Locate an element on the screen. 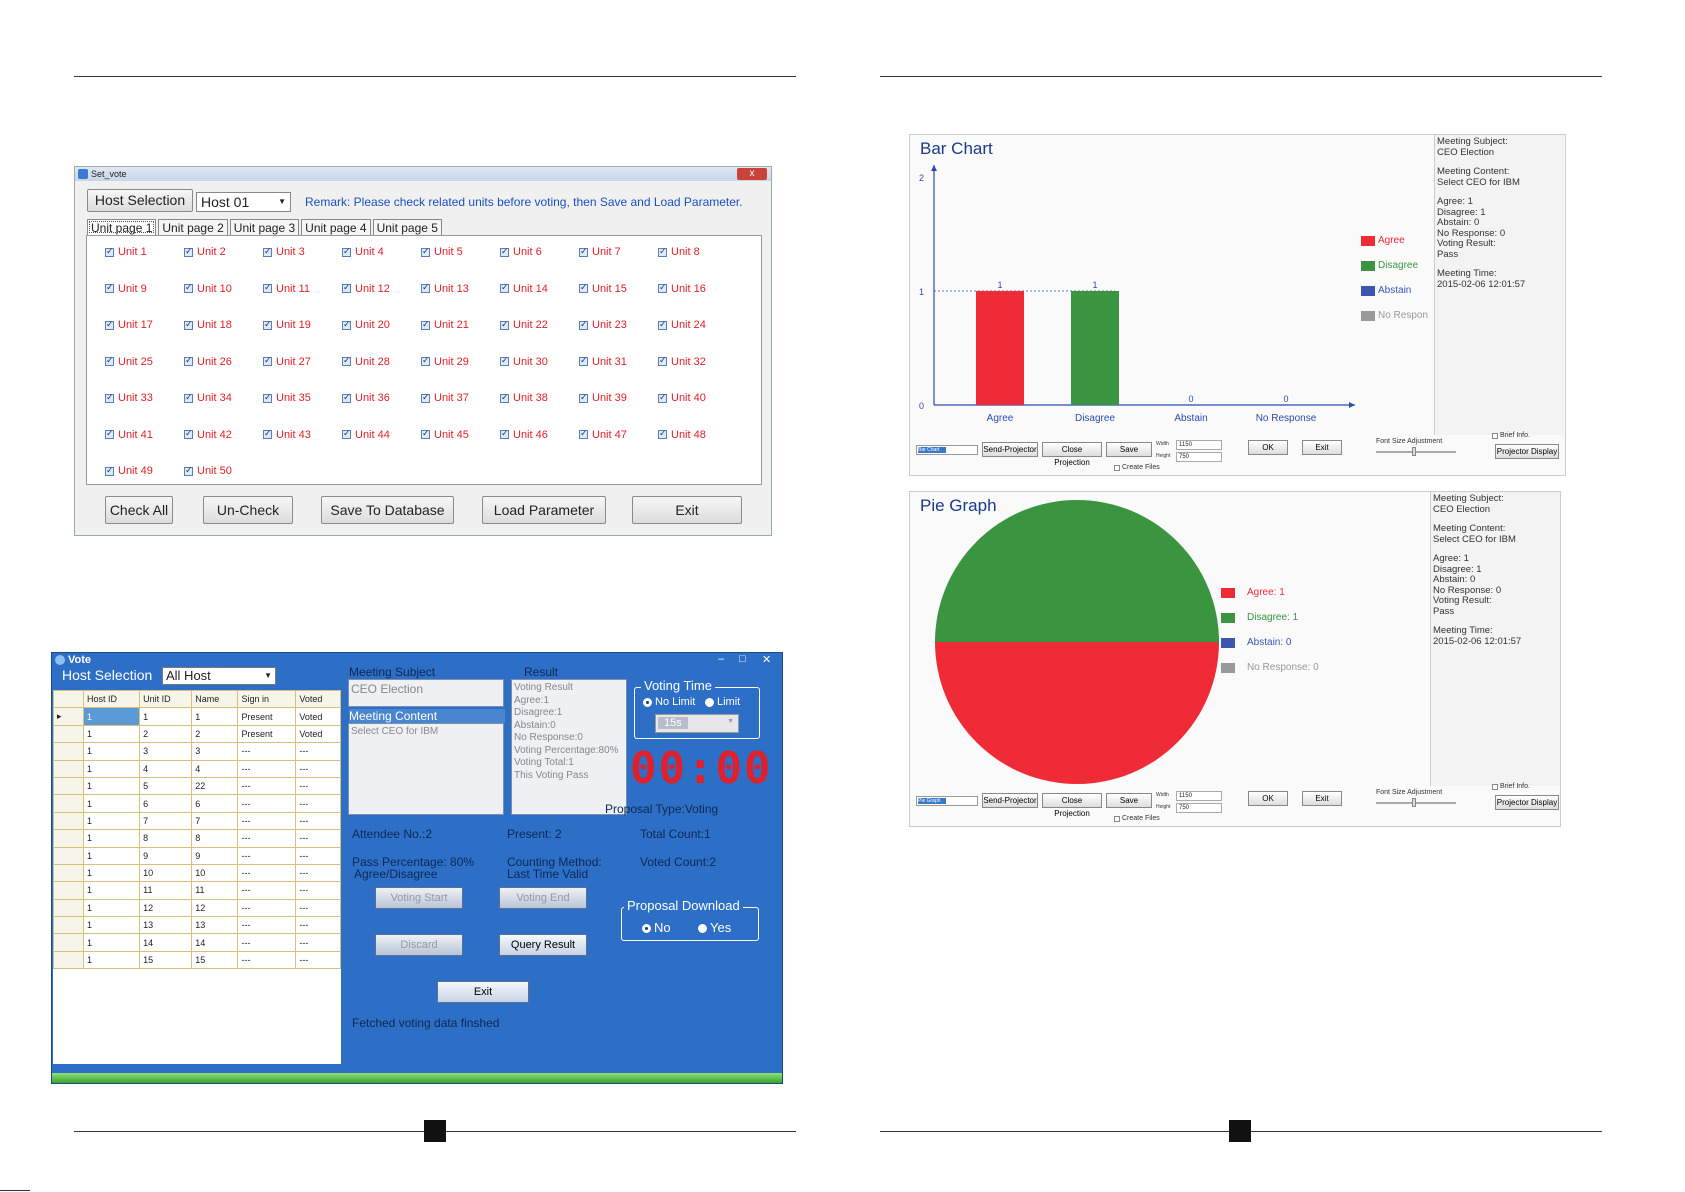  row-header: ▸ is located at coordinates (68, 716).